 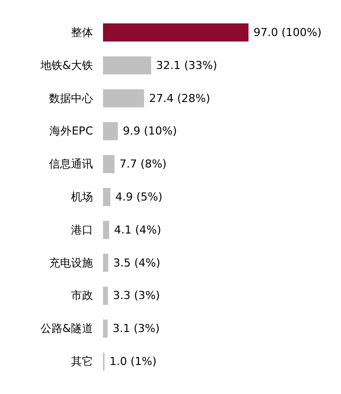 I want to click on data-label: 97.0 (100%), so click(x=288, y=32).